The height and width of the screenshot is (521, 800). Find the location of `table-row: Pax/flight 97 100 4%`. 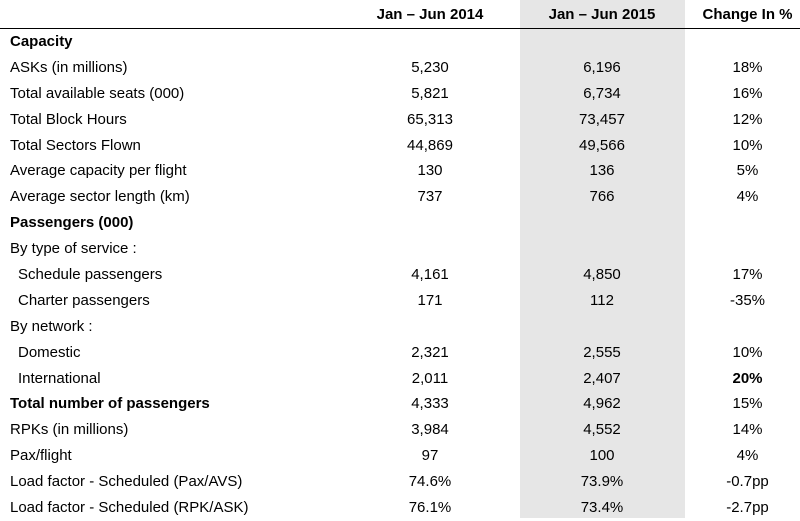

table-row: Pax/flight 97 100 4% is located at coordinates (400, 456).